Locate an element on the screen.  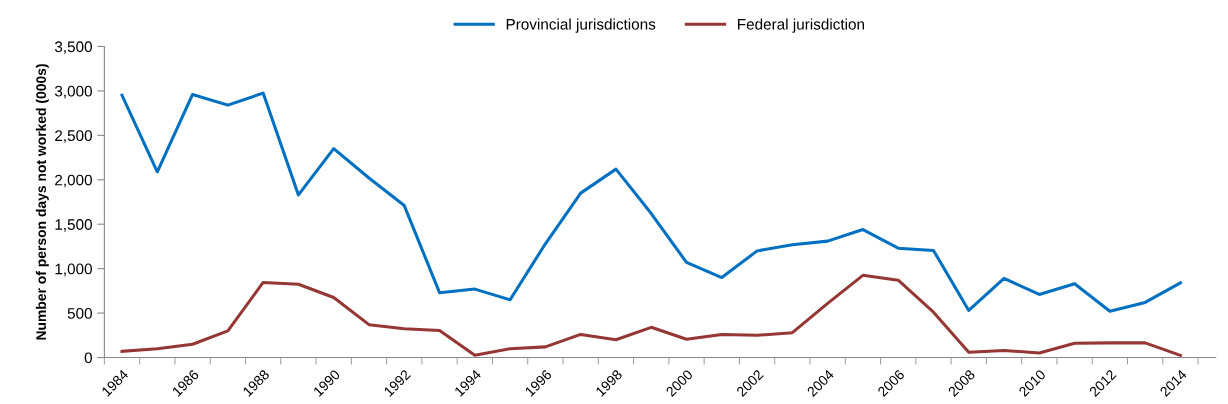
y-tick-label: 500 is located at coordinates (79, 313).